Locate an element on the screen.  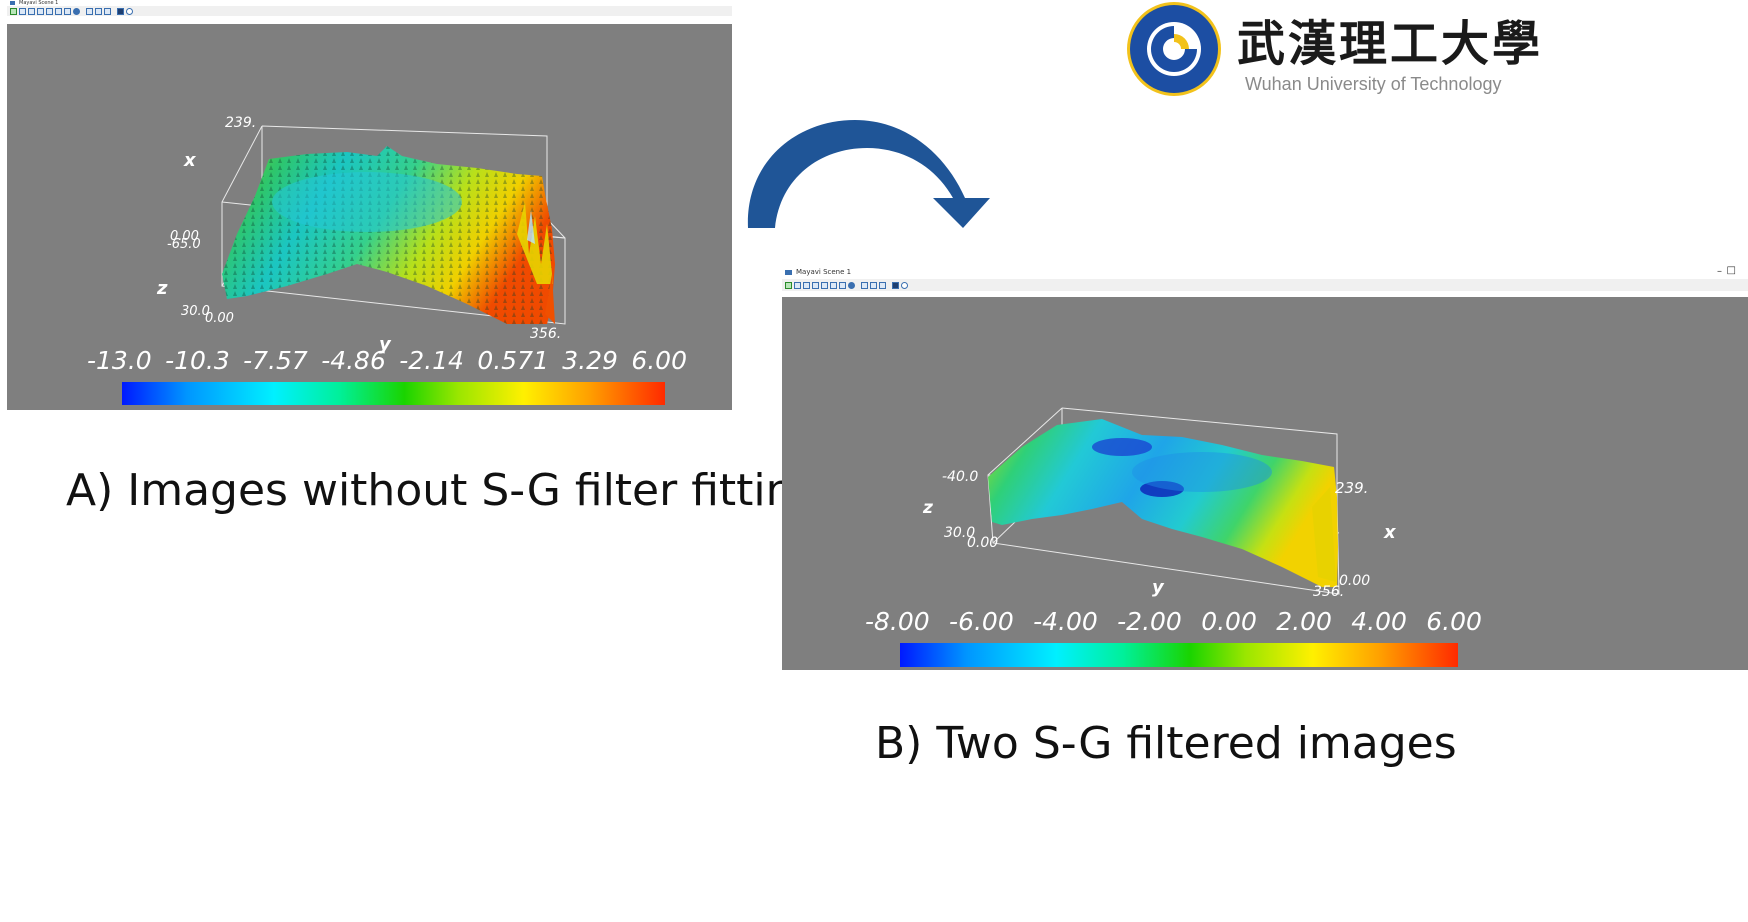
university-logo: 武漢理工大學 Wuhan University of Technology is located at coordinates (1425, 50).